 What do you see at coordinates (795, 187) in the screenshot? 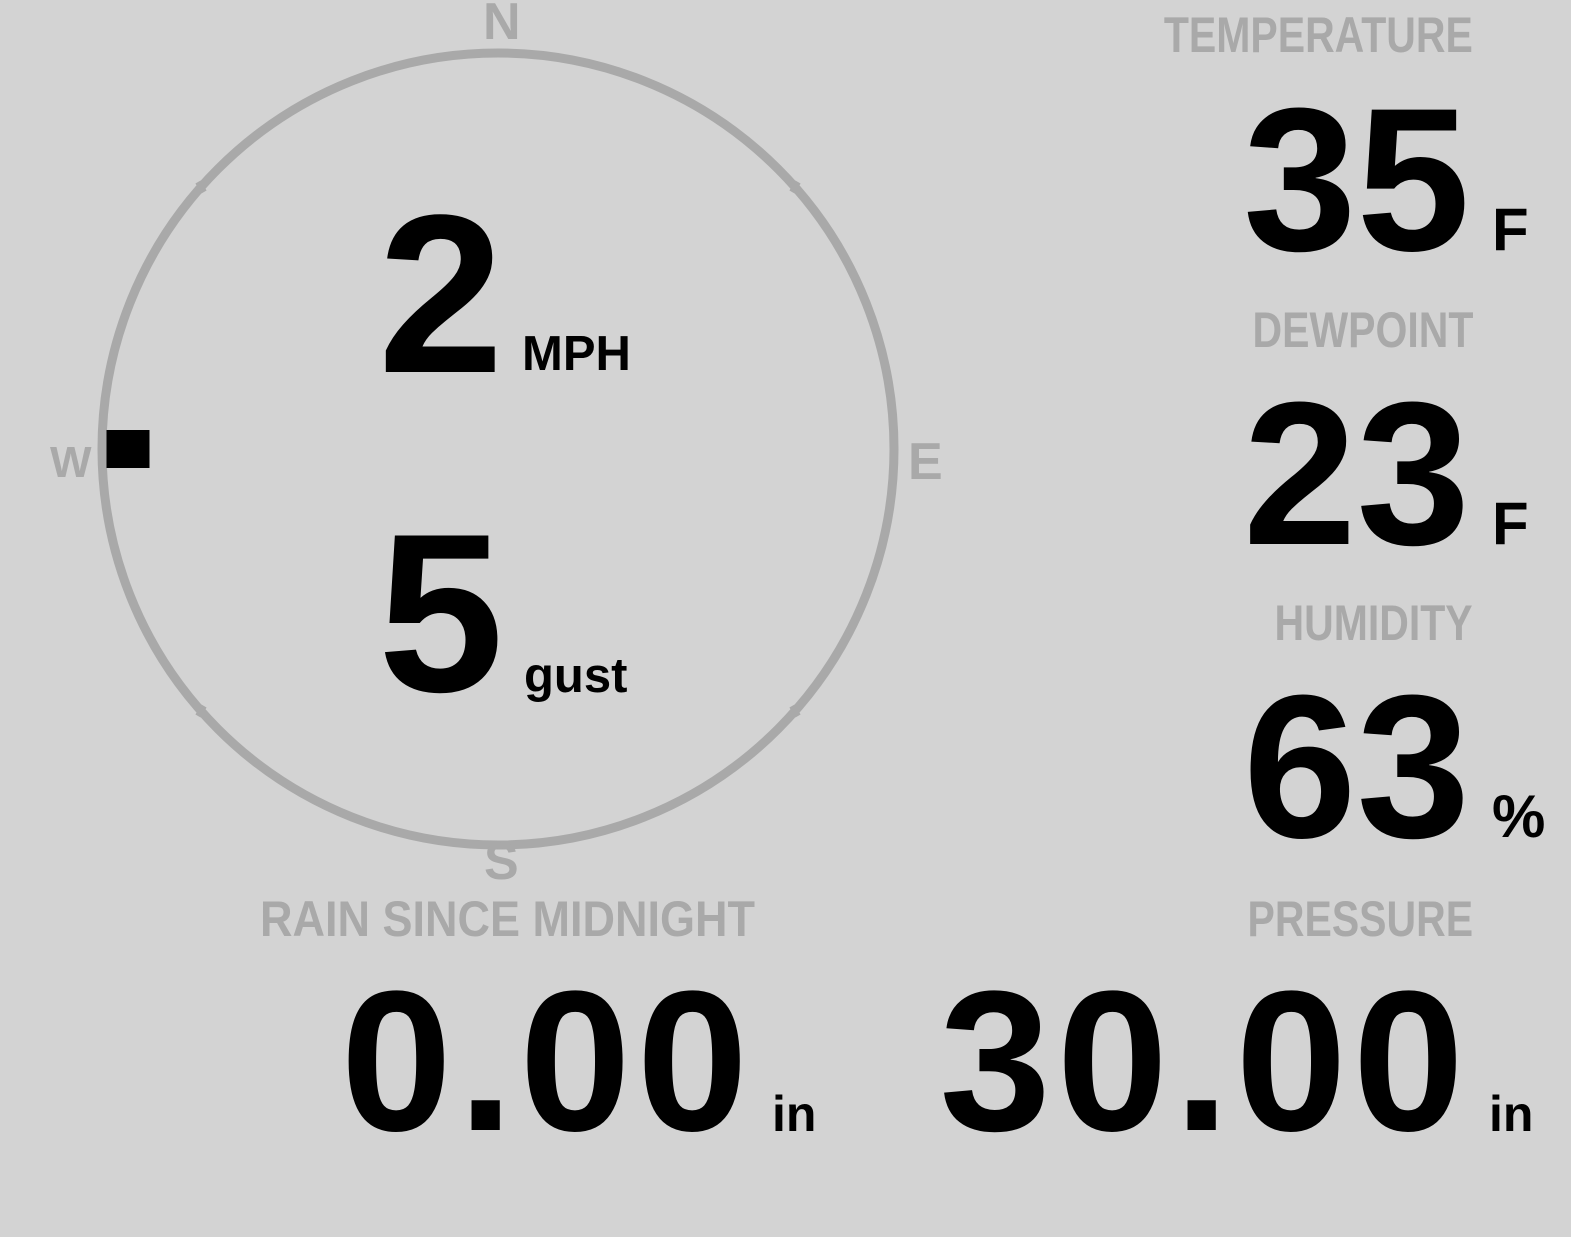
I see `tick-ne` at bounding box center [795, 187].